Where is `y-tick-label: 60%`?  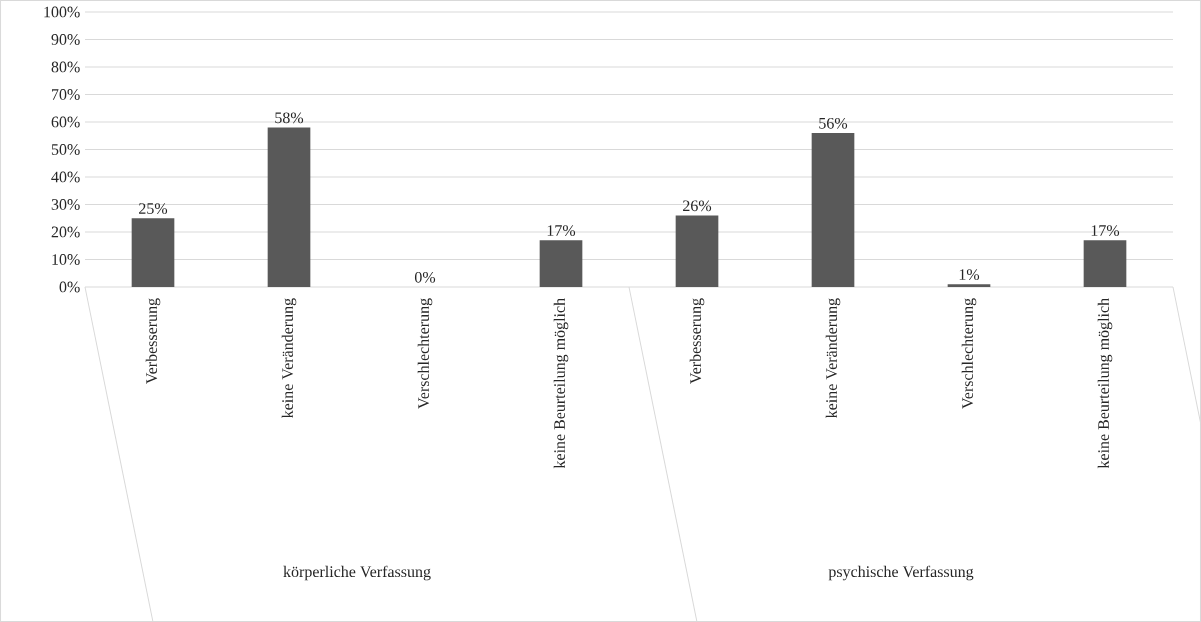 y-tick-label: 60% is located at coordinates (65, 122).